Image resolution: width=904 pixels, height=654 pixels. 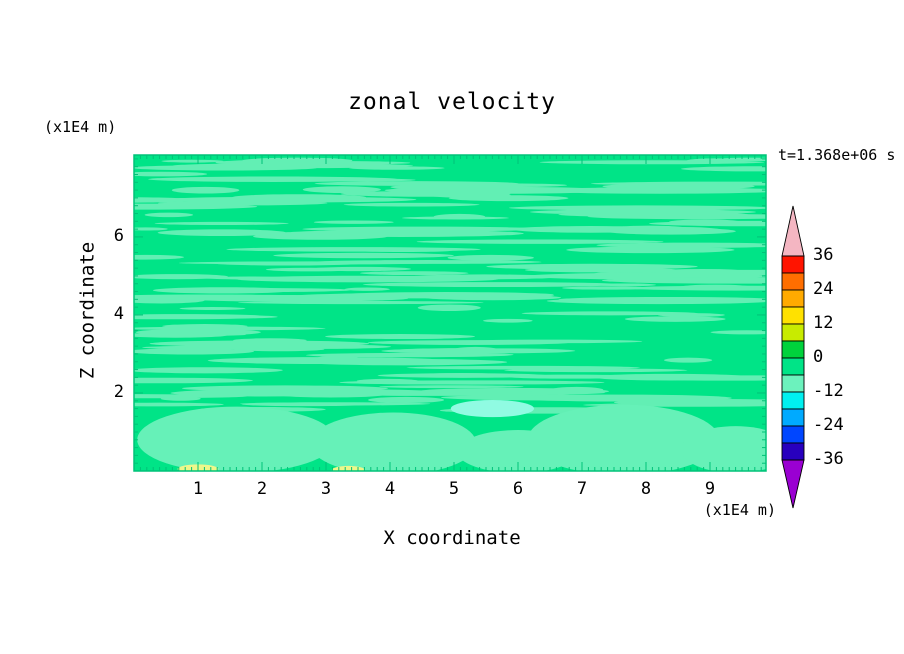 I want to click on x-tick-label: 1, so click(x=198, y=489).